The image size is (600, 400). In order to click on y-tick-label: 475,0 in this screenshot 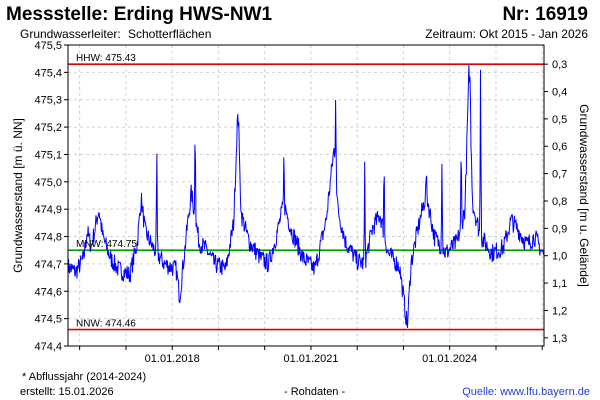, I will do `click(48, 183)`.